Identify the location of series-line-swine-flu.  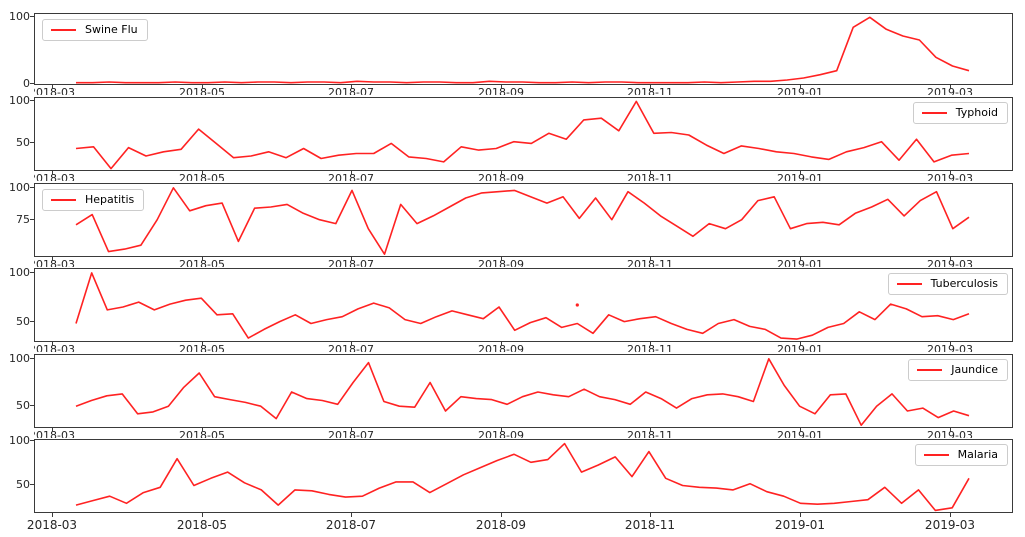
(523, 50).